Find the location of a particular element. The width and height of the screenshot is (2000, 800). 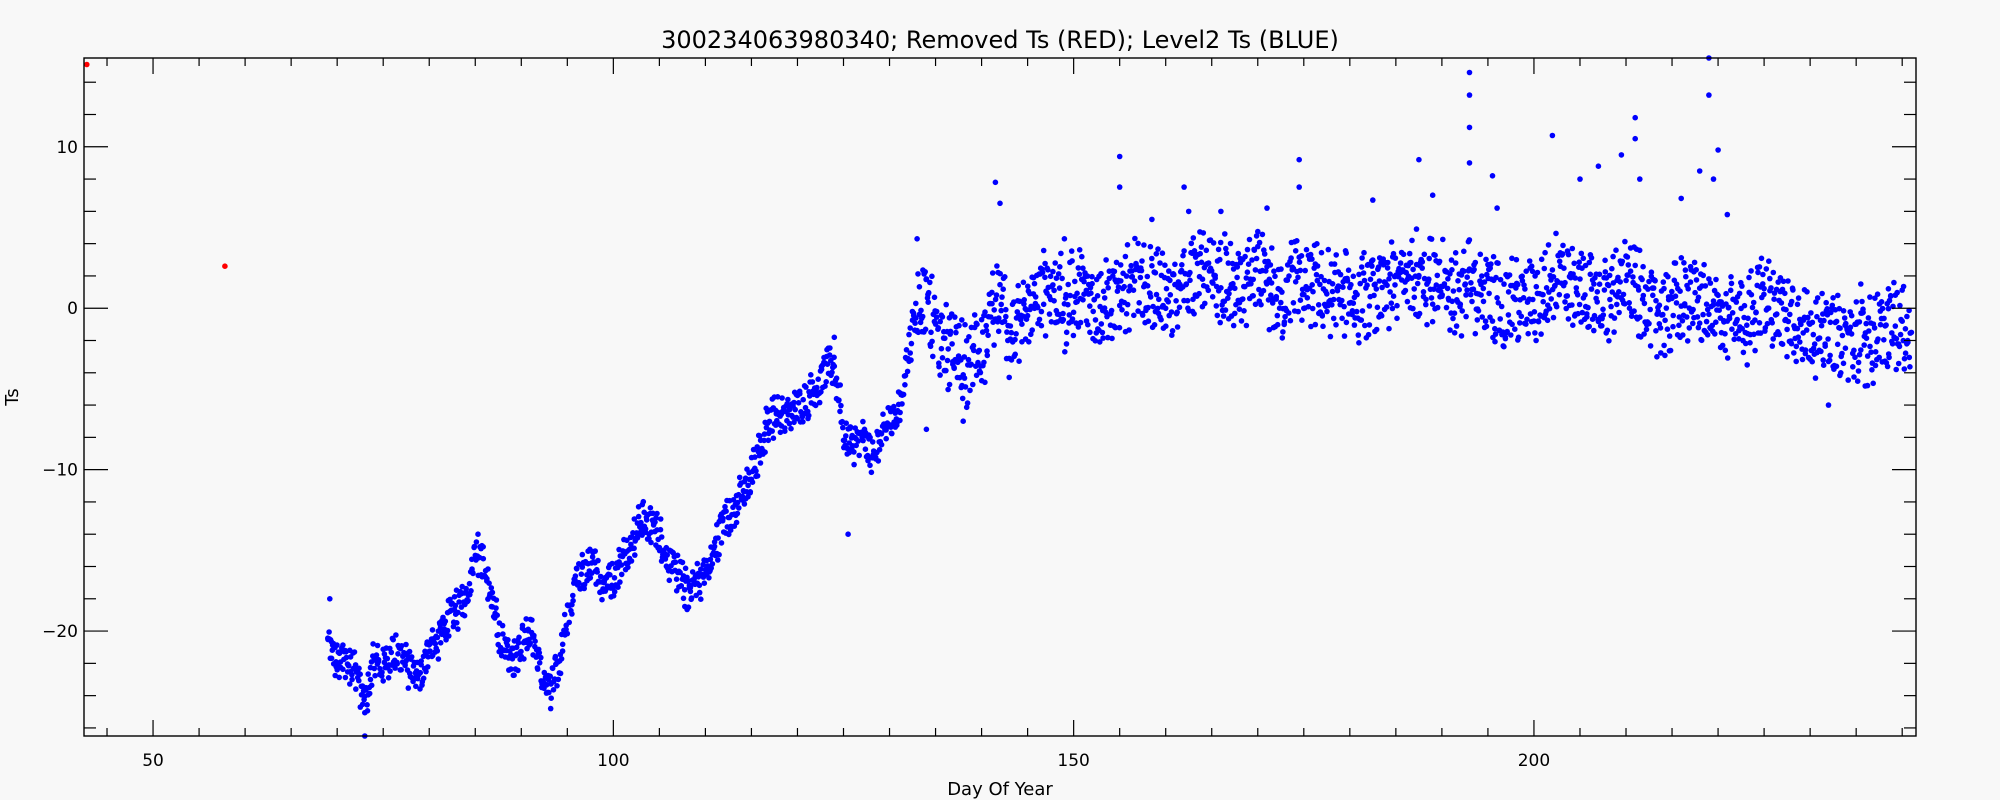

x-axis-label: Day Of Year is located at coordinates (1000, 789).